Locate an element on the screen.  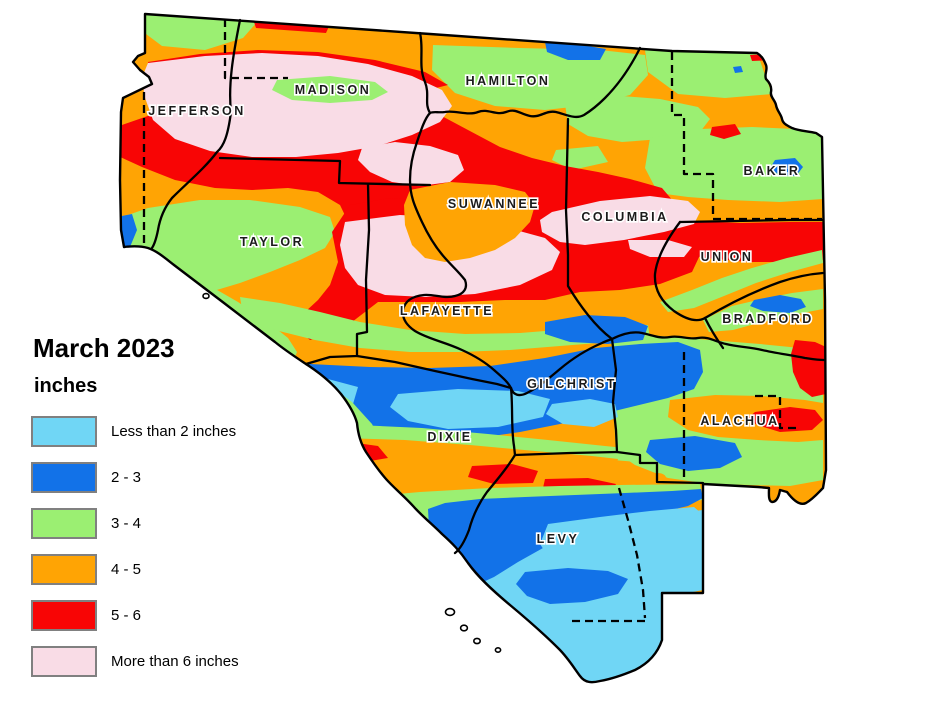
county-label-gilchrist: GILCHRIST is located at coordinates (572, 384).